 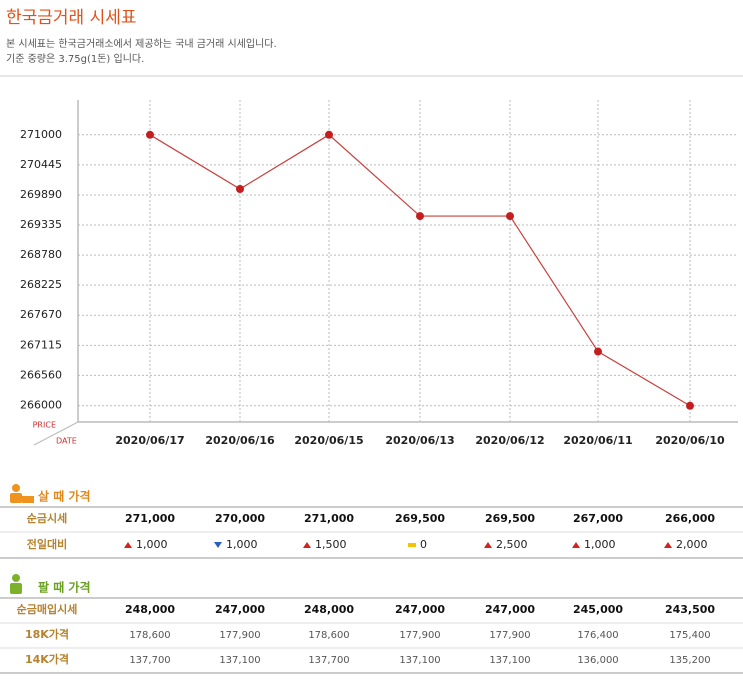 What do you see at coordinates (41, 405) in the screenshot?
I see `y-tick-label: 266000` at bounding box center [41, 405].